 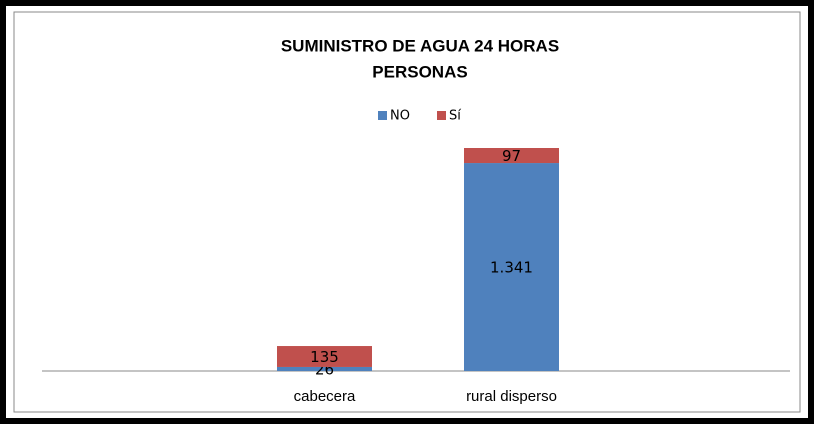 I want to click on legend-label: NO, so click(x=400, y=116).